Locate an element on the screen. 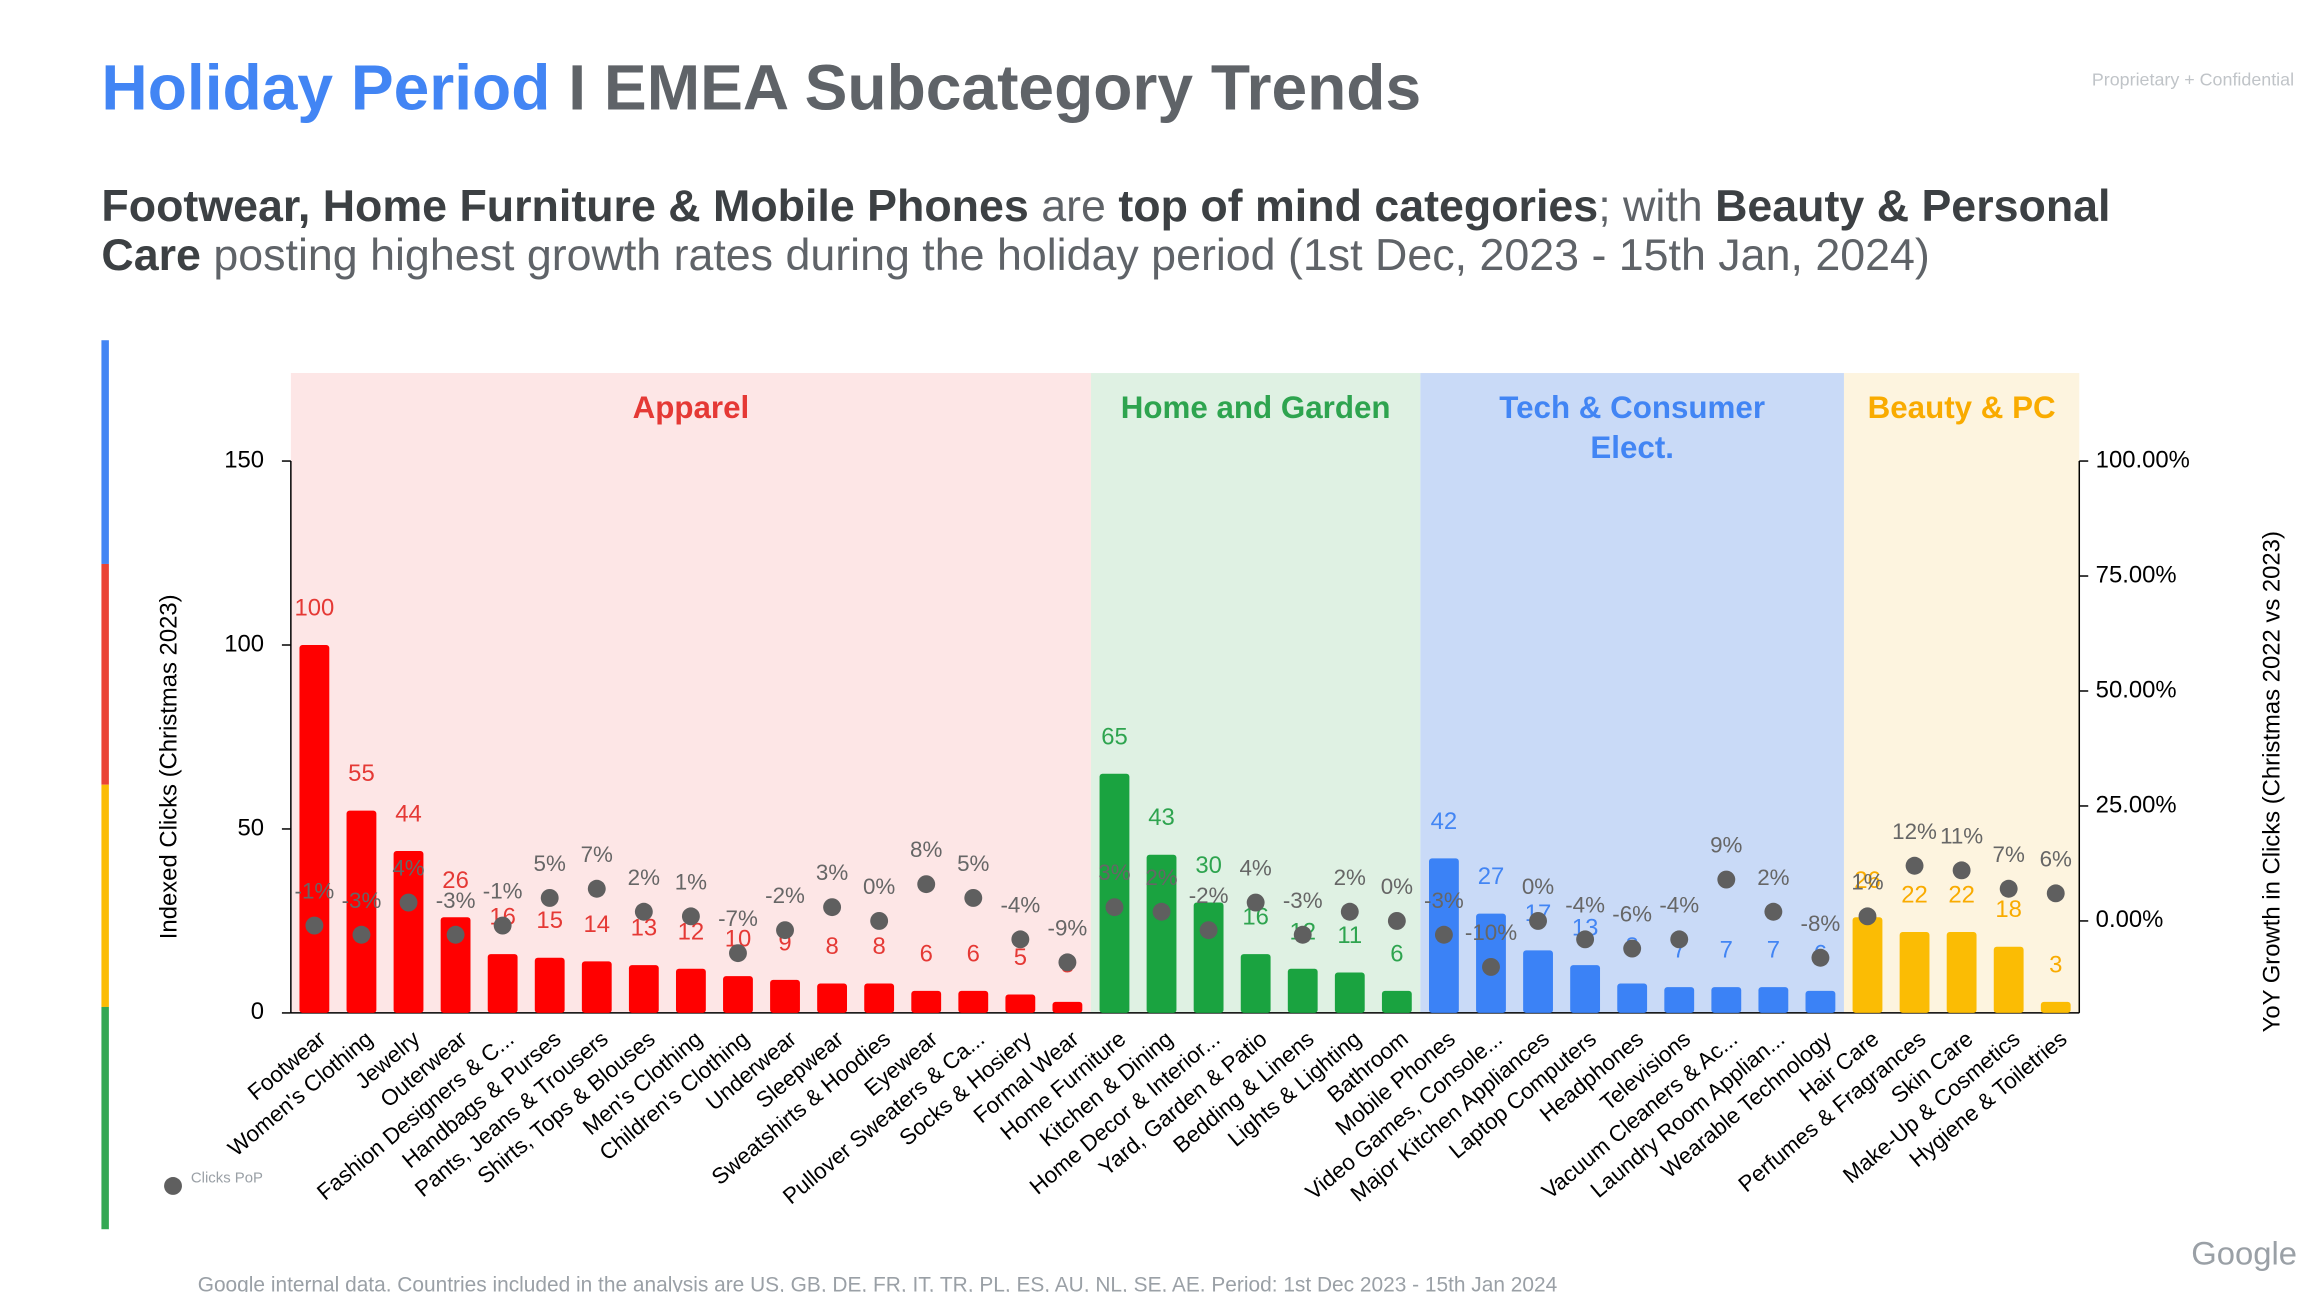 The width and height of the screenshot is (2306, 1292). growth-label: 0% is located at coordinates (1397, 886).